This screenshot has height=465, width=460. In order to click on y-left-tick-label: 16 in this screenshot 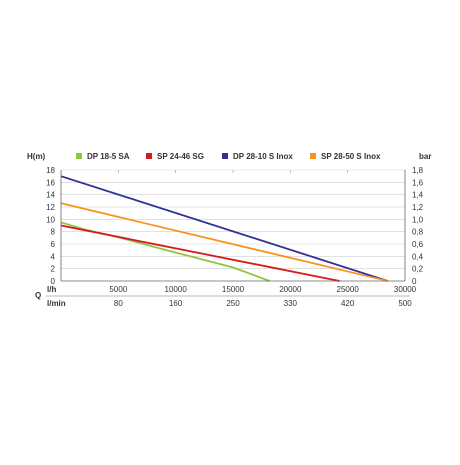, I will do `click(50, 182)`.